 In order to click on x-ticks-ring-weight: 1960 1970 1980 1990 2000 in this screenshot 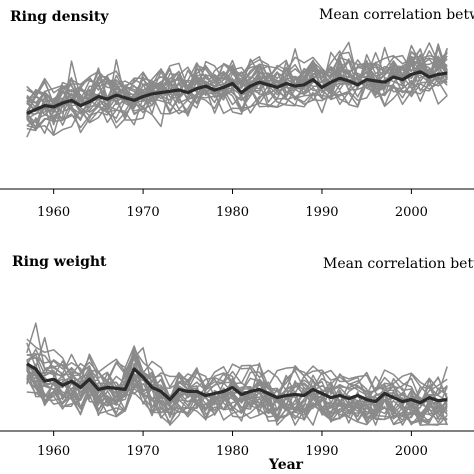, I will do `click(232, 445)`.